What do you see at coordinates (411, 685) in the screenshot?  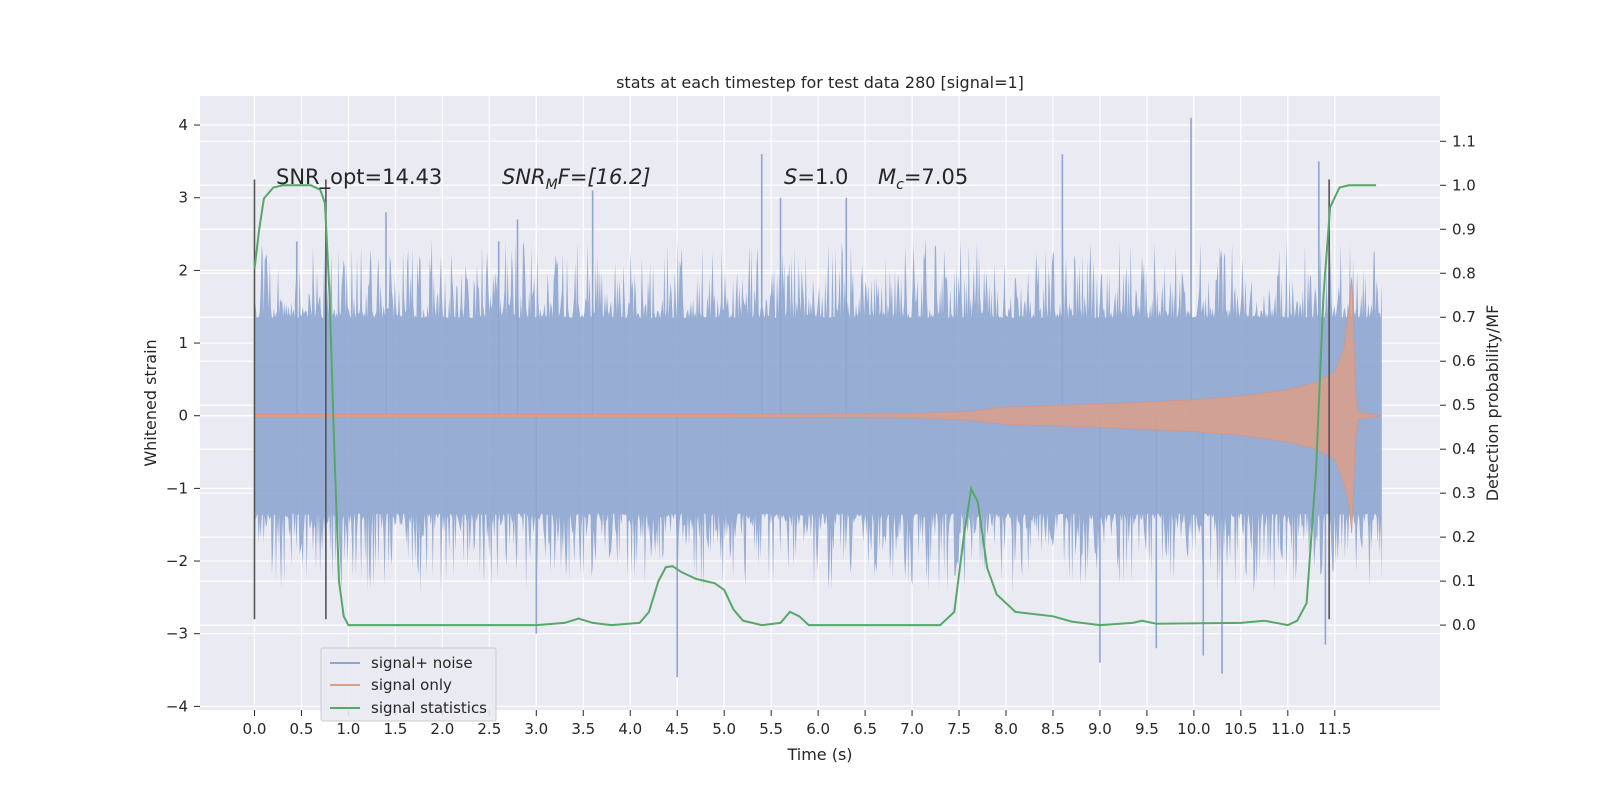 I see `legend-label-signal-only: signal only` at bounding box center [411, 685].